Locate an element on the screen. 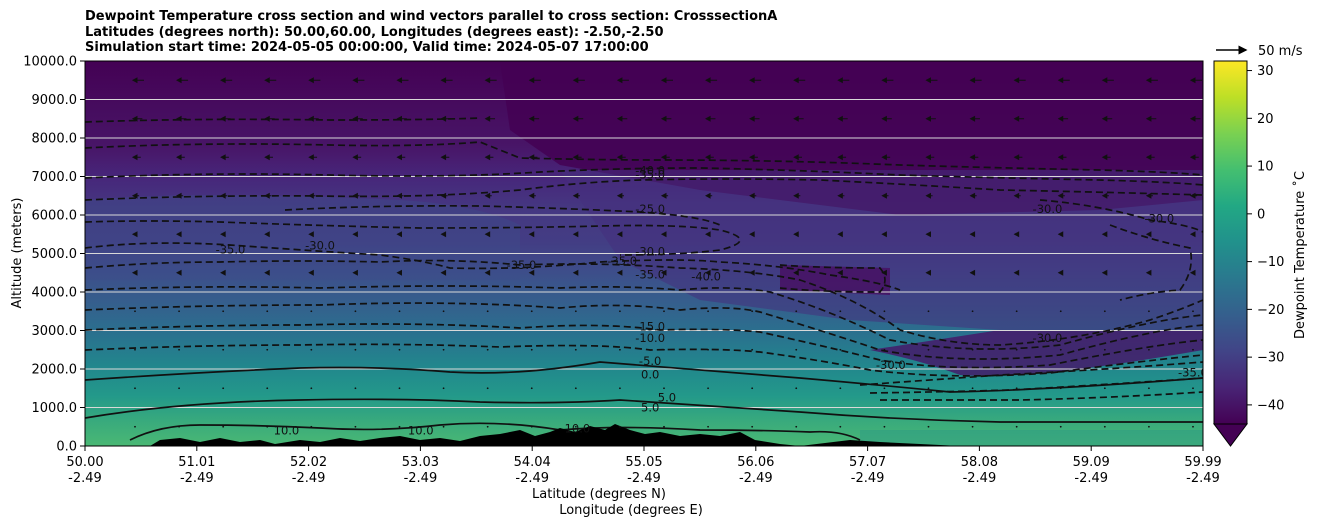 The height and width of the screenshot is (526, 1320). y-tick-label: 9000.0 is located at coordinates (55, 100).